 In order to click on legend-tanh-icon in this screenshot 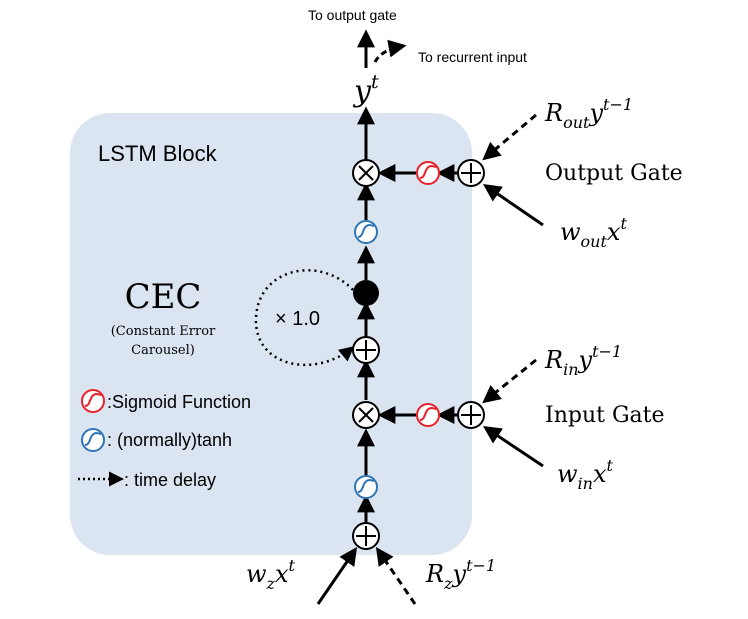, I will do `click(93, 440)`.